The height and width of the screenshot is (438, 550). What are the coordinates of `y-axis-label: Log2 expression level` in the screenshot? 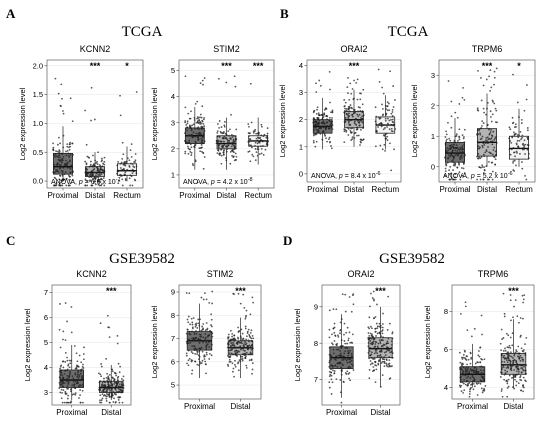 It's located at (297, 344).